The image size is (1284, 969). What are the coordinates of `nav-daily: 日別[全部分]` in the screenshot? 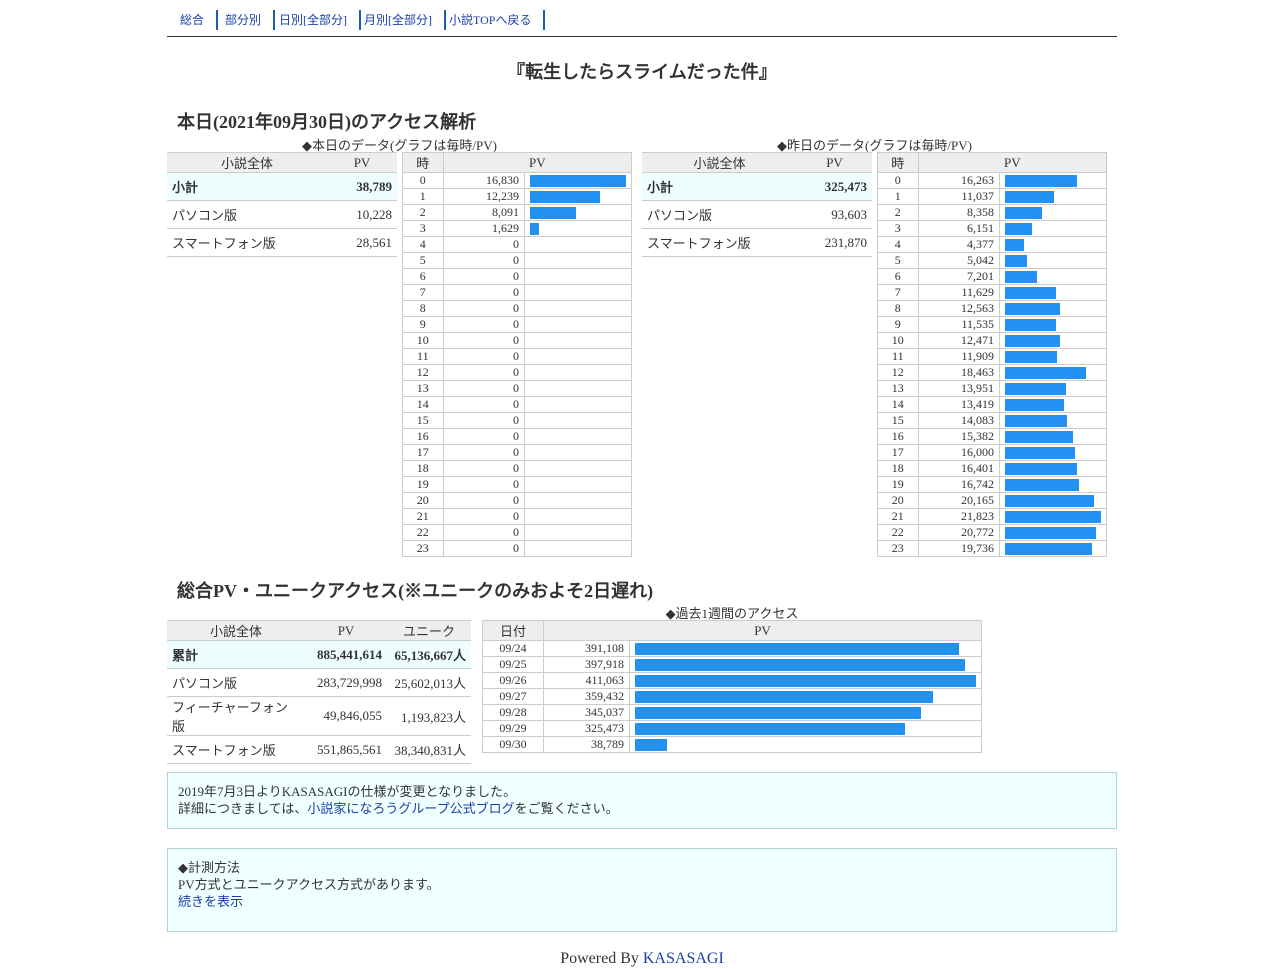 It's located at (314, 20).